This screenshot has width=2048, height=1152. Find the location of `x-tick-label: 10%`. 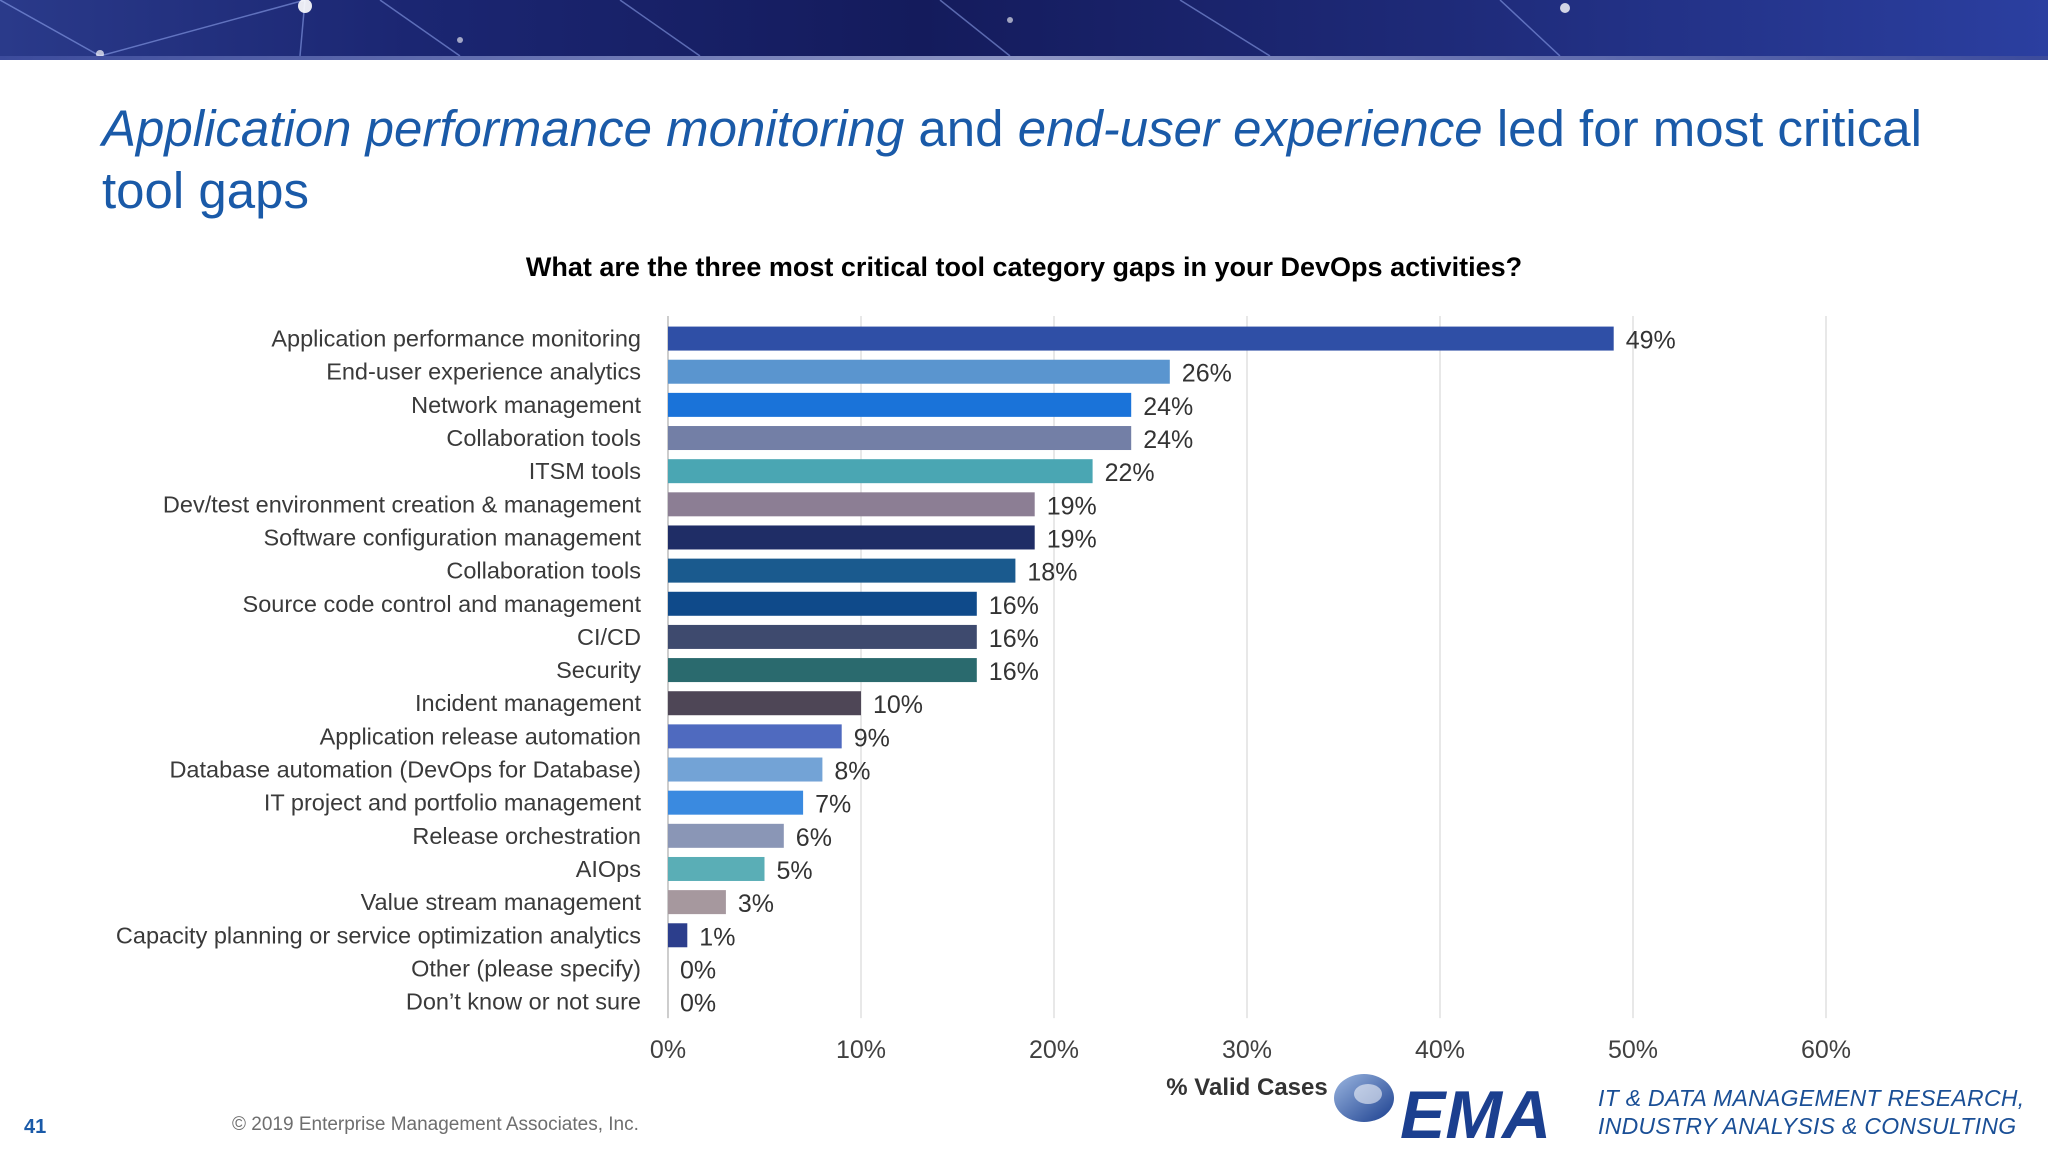

x-tick-label: 10% is located at coordinates (861, 1050).